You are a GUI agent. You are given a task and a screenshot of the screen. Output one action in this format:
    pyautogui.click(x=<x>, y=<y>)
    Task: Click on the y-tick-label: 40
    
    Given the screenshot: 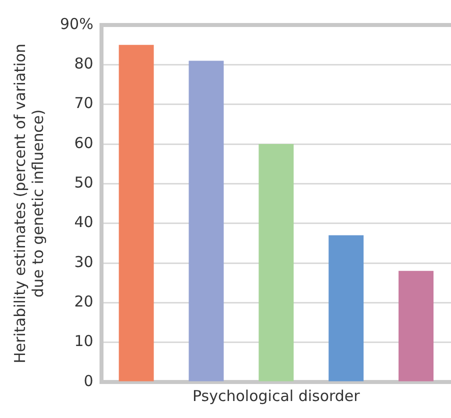 What is the action you would take?
    pyautogui.click(x=84, y=222)
    